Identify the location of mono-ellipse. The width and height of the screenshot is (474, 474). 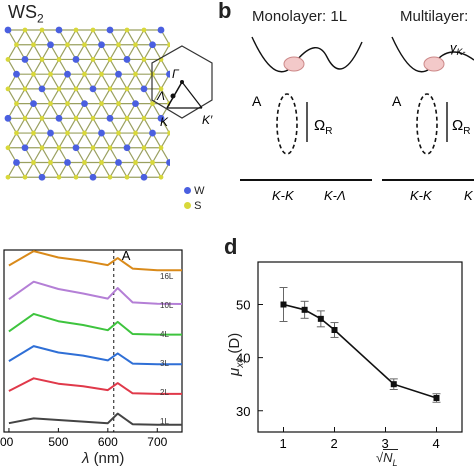
(287, 124).